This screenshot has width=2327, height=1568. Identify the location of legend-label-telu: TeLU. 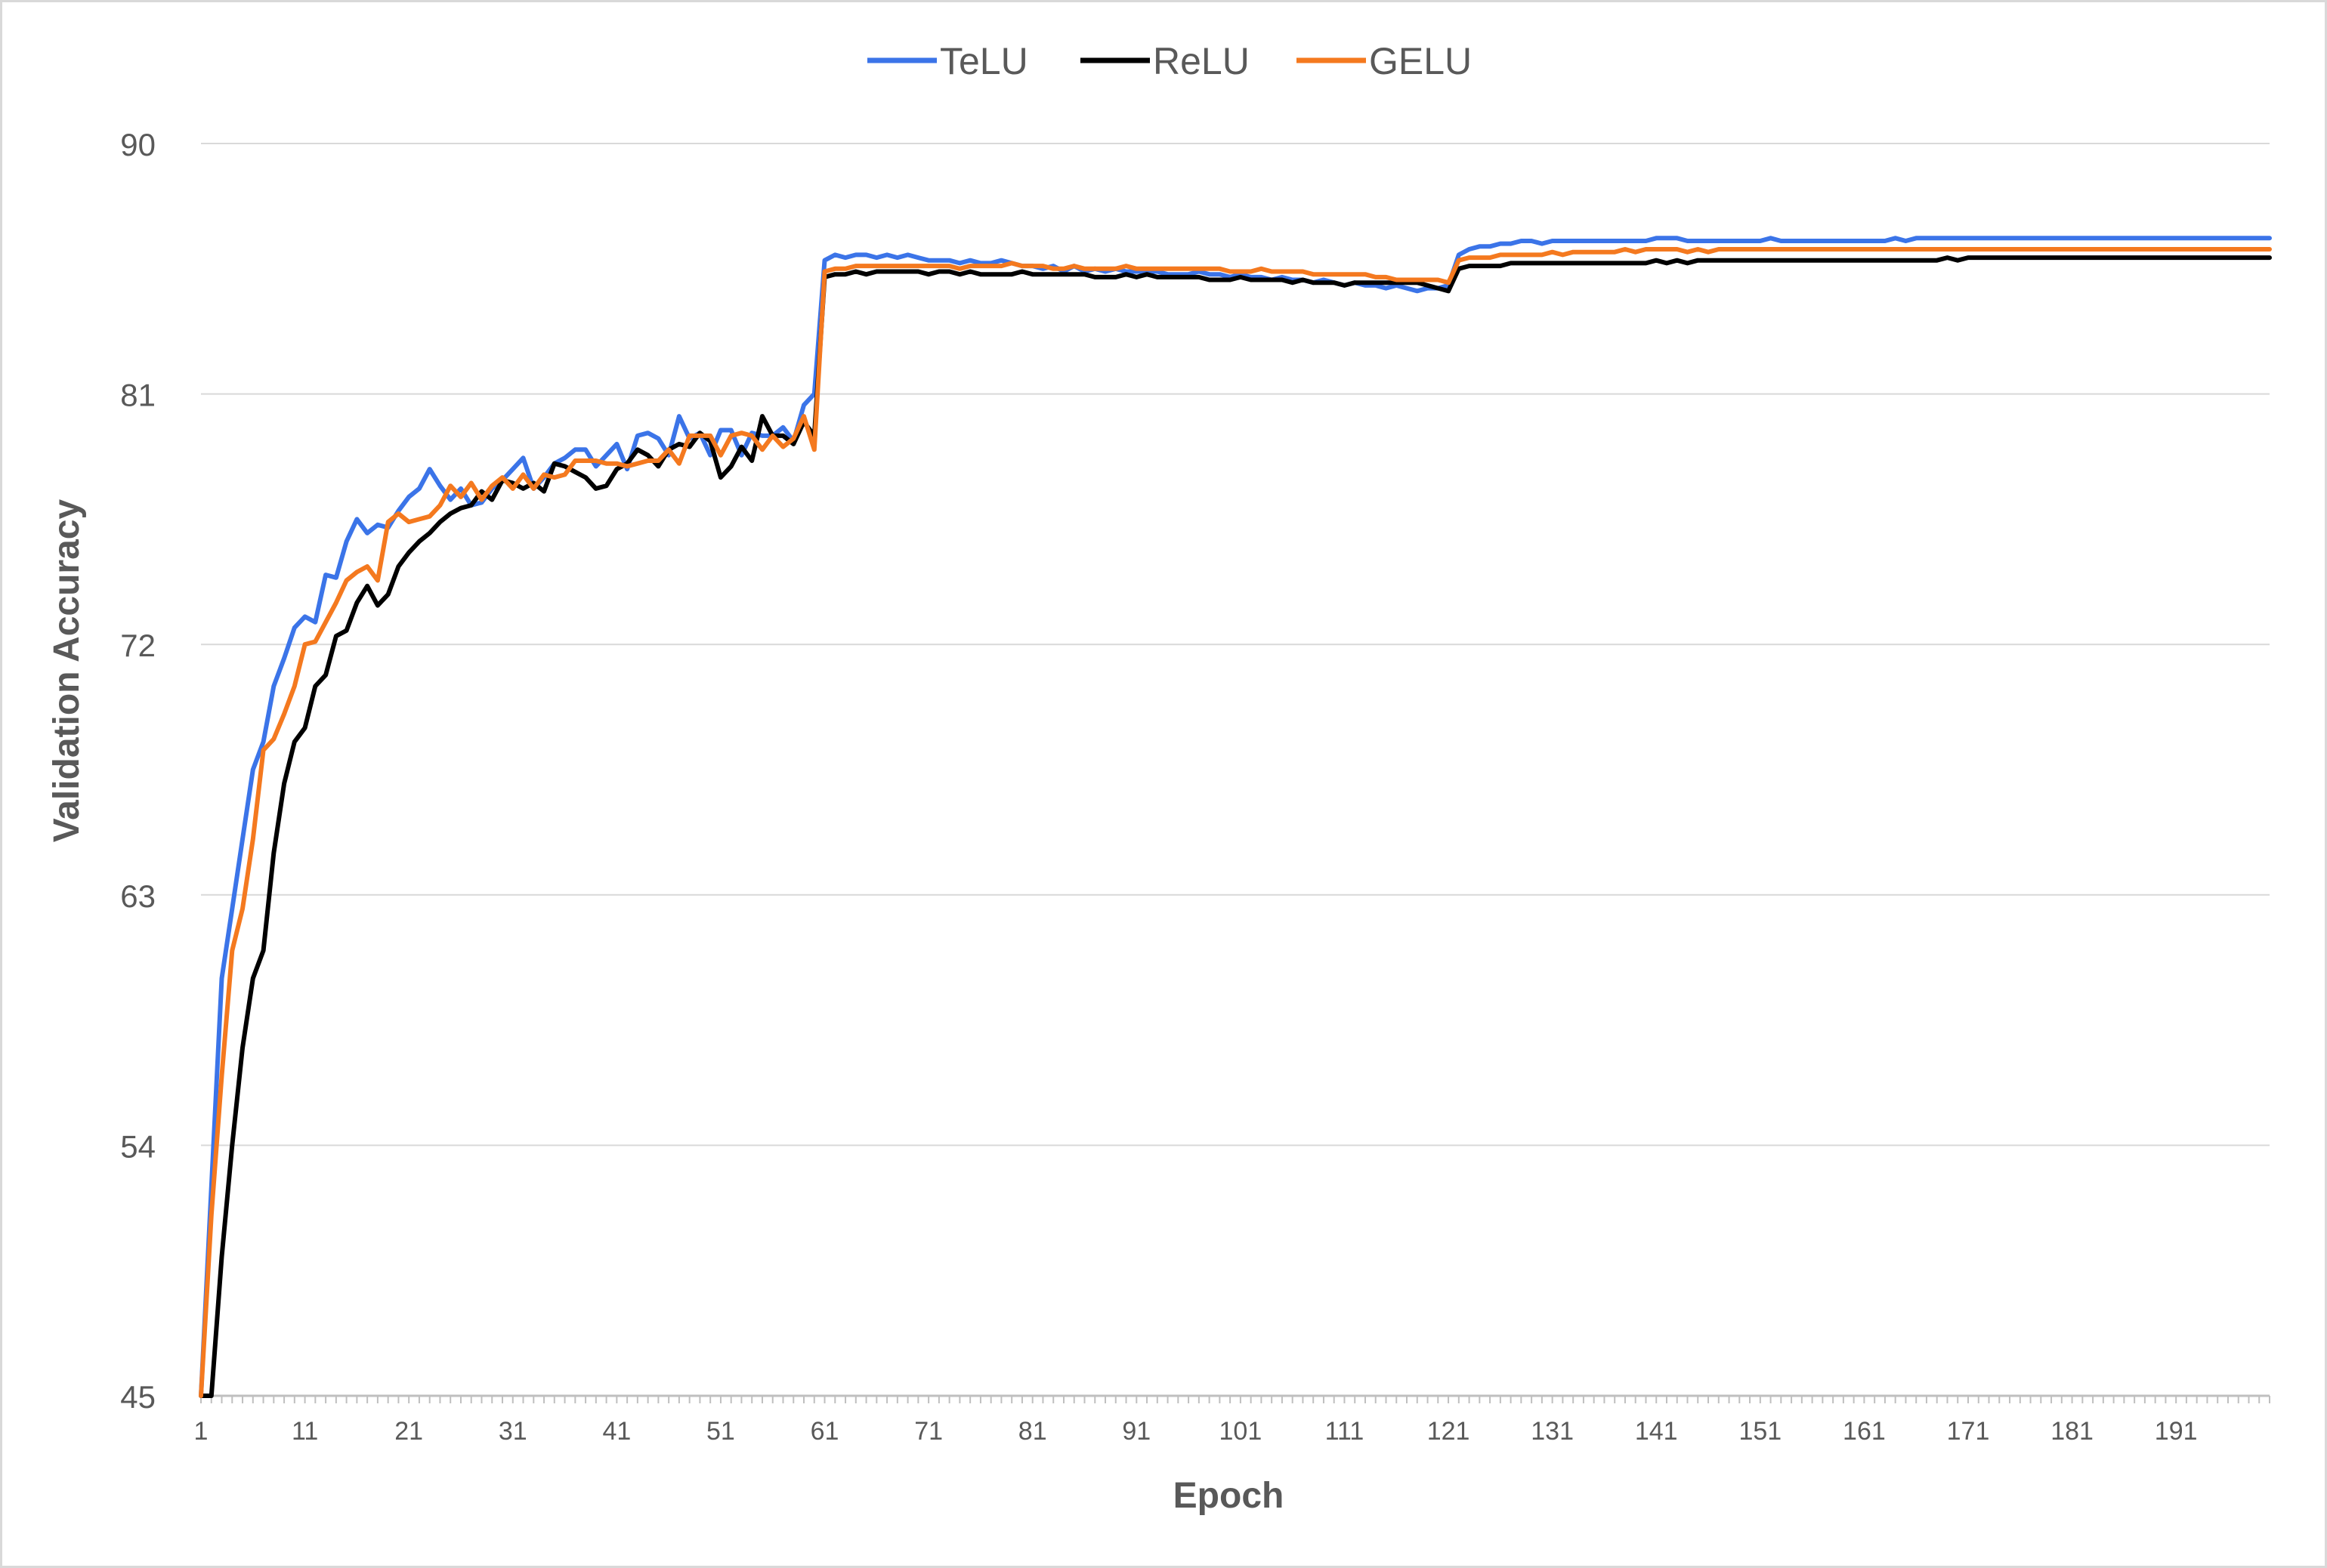
(984, 61).